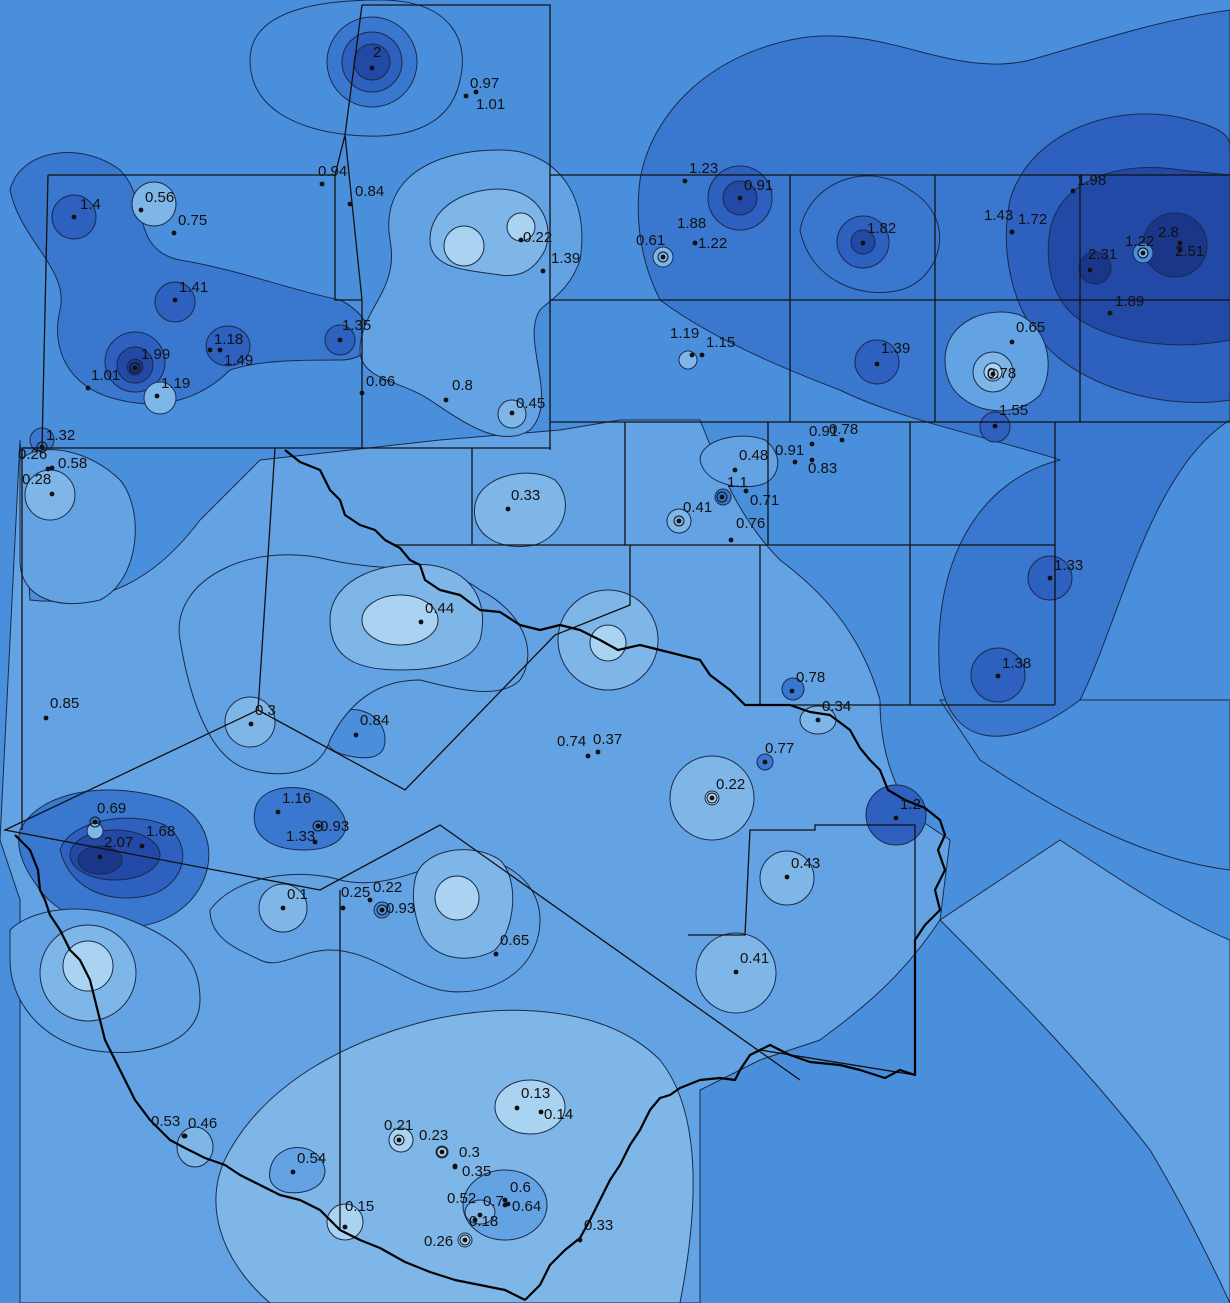  I want to click on station-value-label: 1.99, so click(155, 354).